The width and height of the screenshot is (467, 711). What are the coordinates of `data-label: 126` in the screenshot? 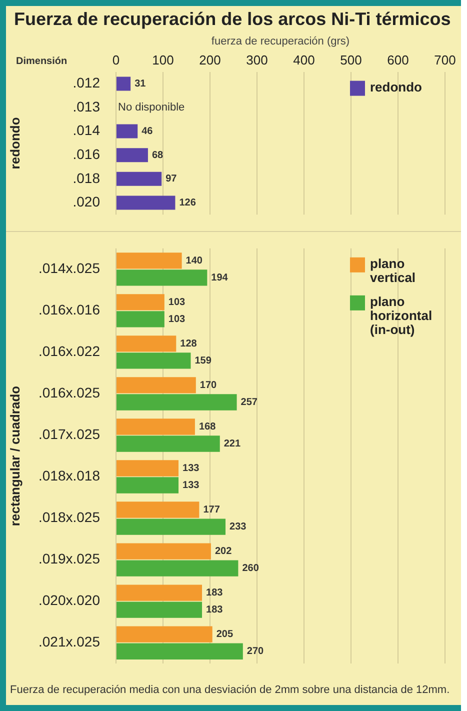 It's located at (187, 202).